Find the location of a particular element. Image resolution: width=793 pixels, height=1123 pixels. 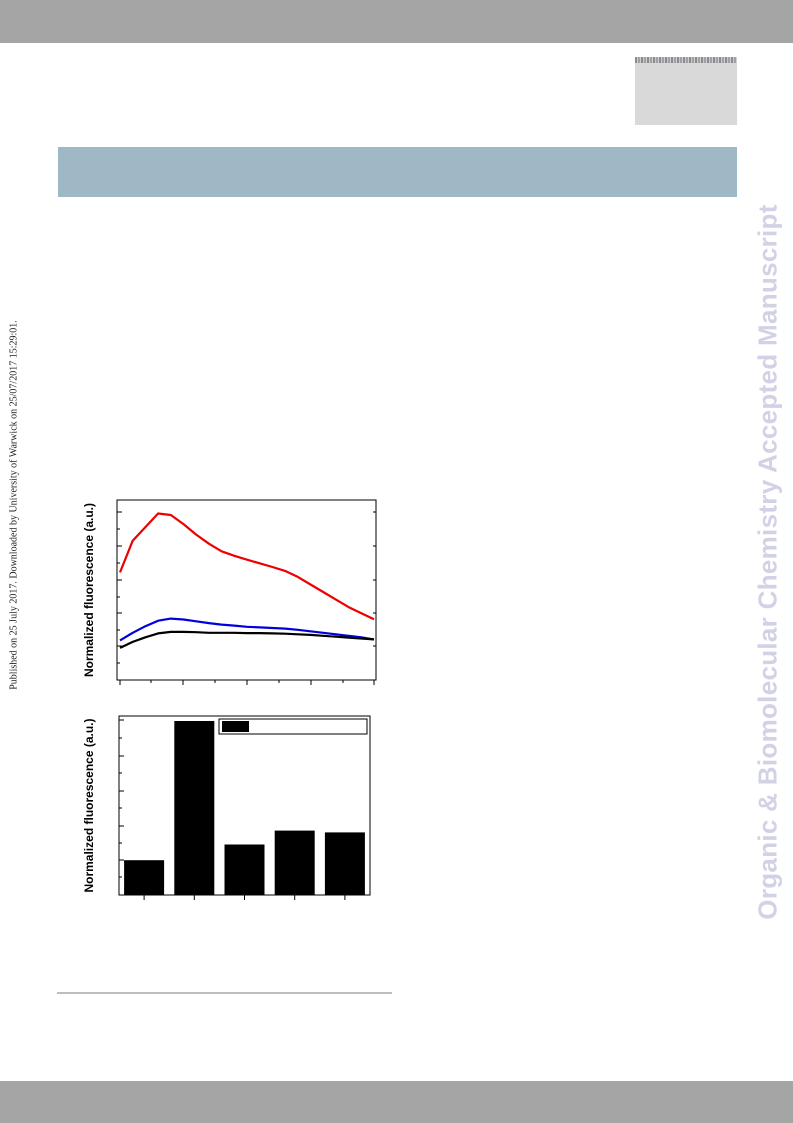

article-header-band is located at coordinates (397, 172).